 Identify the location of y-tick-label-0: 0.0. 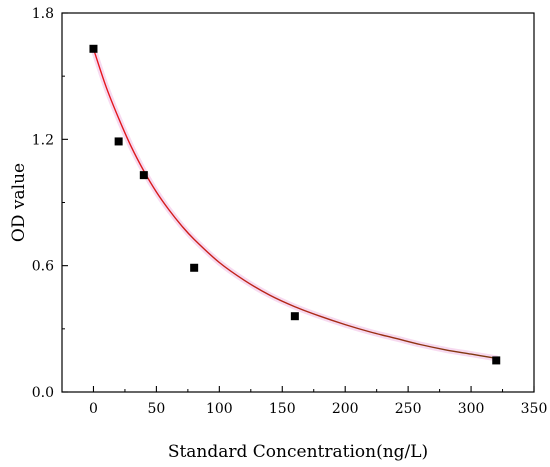
(43, 393).